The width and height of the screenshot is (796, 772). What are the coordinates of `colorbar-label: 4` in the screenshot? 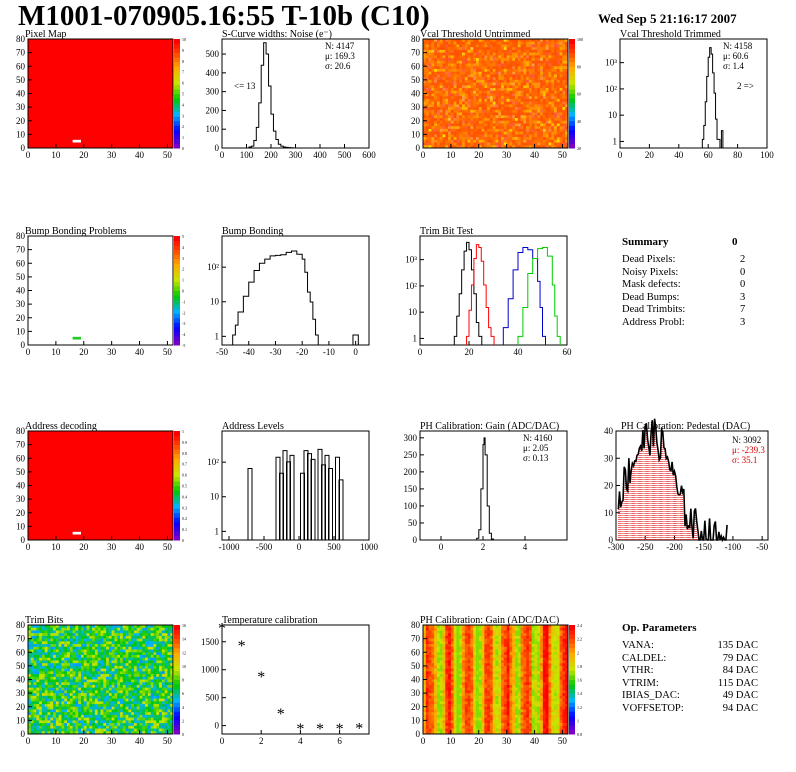 It's located at (183, 104).